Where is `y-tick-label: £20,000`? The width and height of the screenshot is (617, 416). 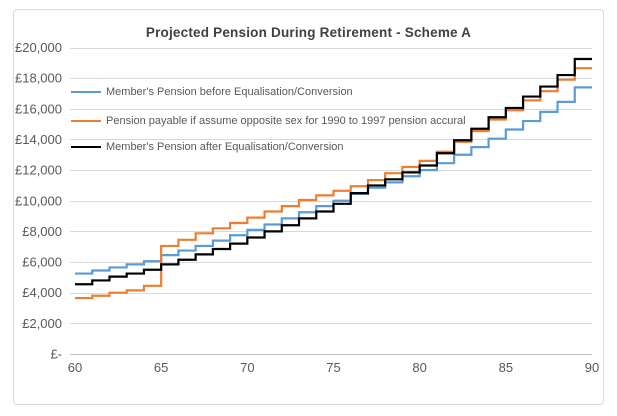 y-tick-label: £20,000 is located at coordinates (38, 47).